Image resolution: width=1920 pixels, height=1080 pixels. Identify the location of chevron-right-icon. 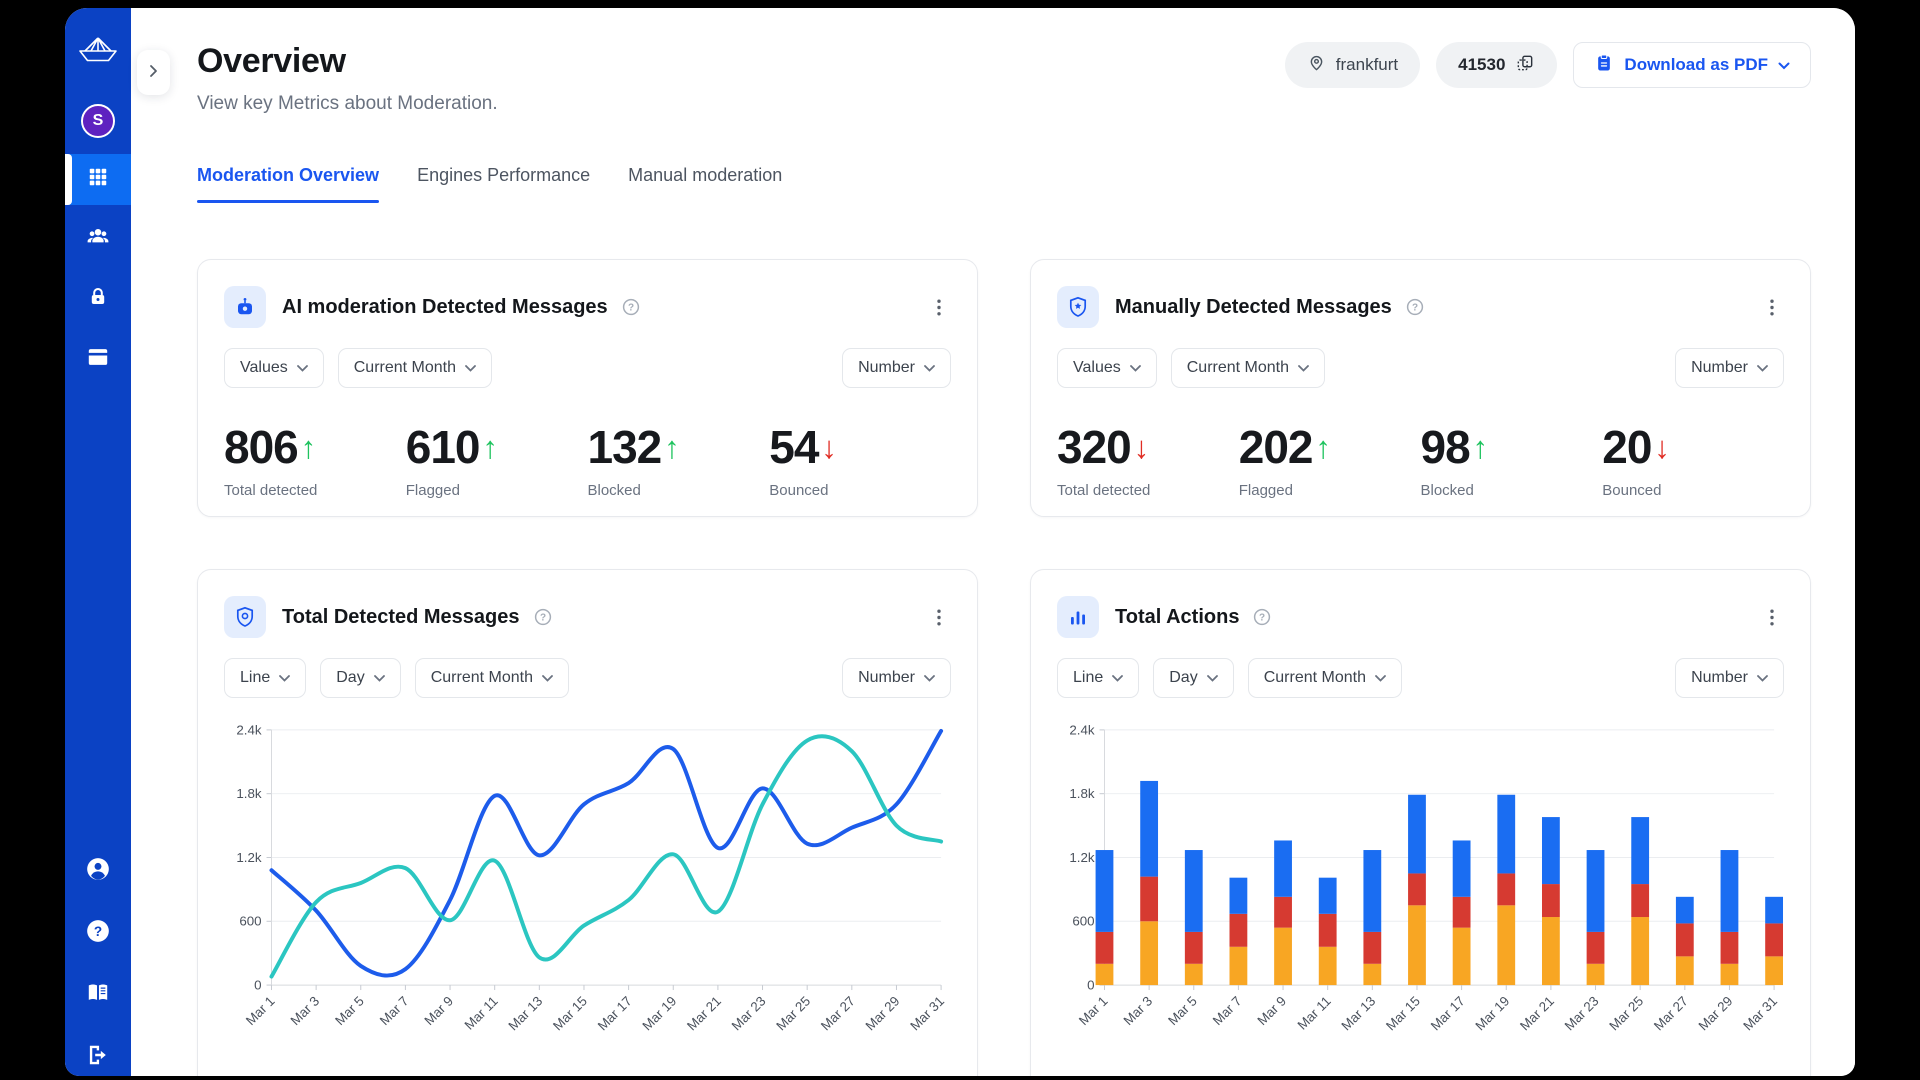
(153, 72).